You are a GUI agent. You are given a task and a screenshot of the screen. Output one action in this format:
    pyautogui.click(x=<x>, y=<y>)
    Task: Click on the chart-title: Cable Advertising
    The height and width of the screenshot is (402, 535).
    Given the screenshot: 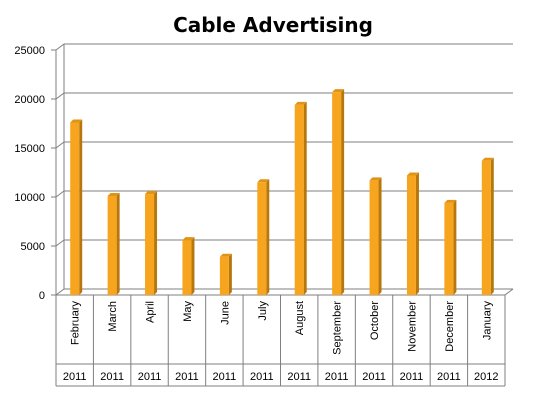 What is the action you would take?
    pyautogui.click(x=273, y=25)
    